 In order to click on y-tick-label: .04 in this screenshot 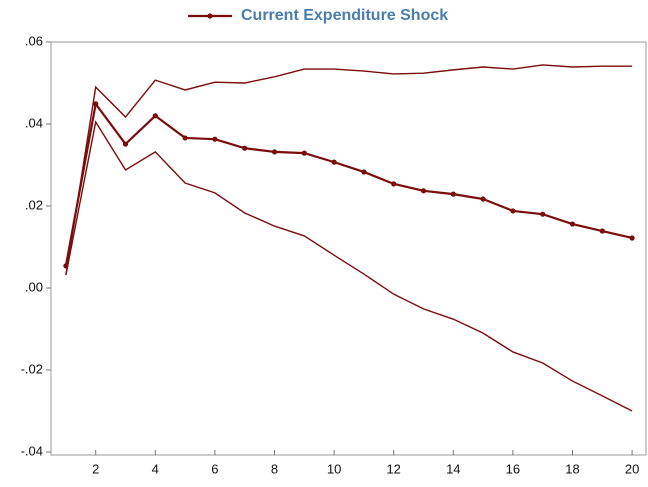, I will do `click(34, 122)`.